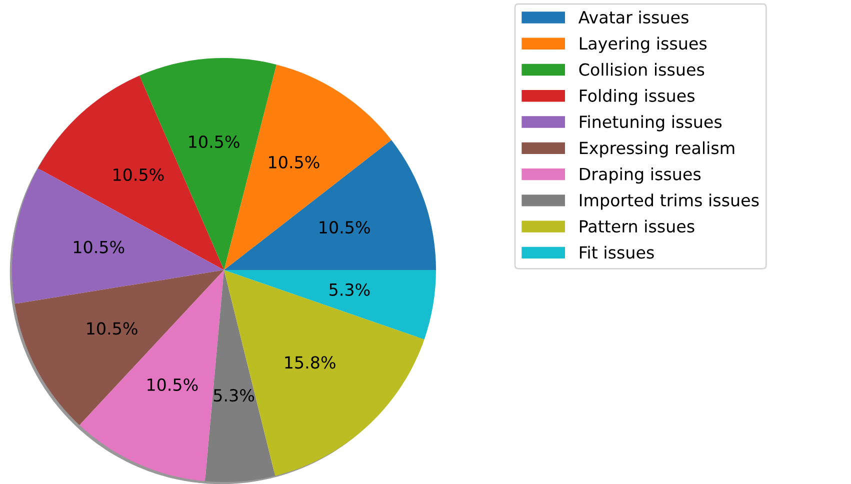  I want to click on legend-label: Expressing realism, so click(657, 149).